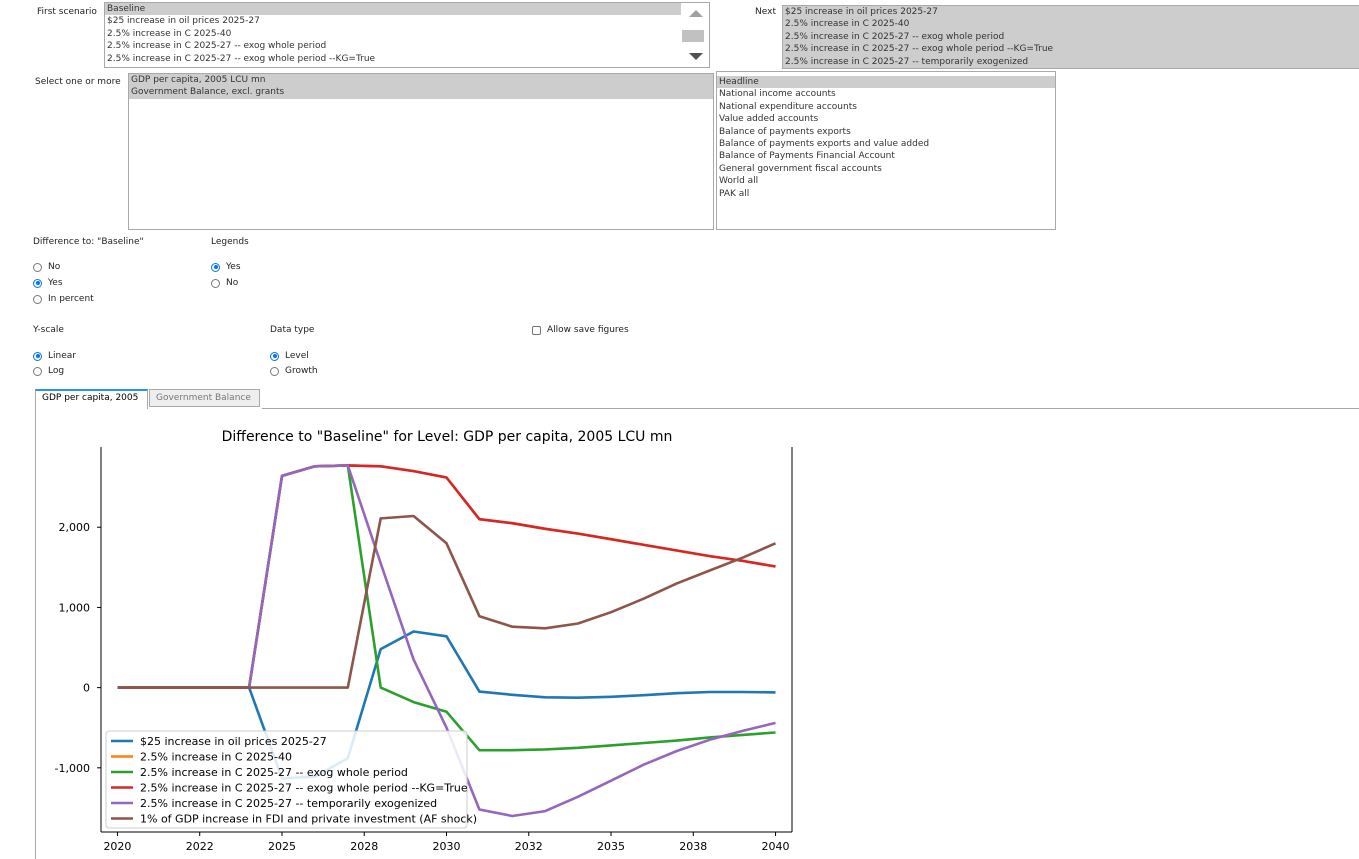  What do you see at coordinates (765, 12) in the screenshot?
I see `next-label: Next` at bounding box center [765, 12].